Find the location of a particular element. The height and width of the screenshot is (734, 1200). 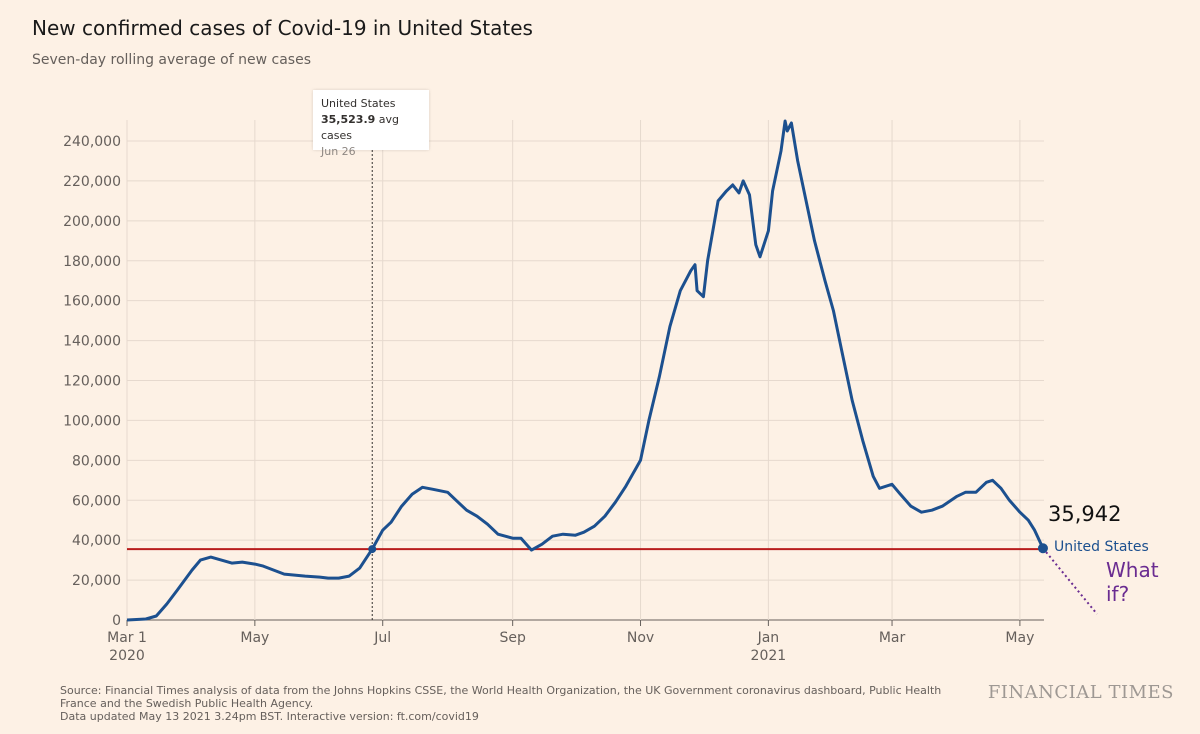

tooltip-value: 35,523.9 is located at coordinates (348, 119).